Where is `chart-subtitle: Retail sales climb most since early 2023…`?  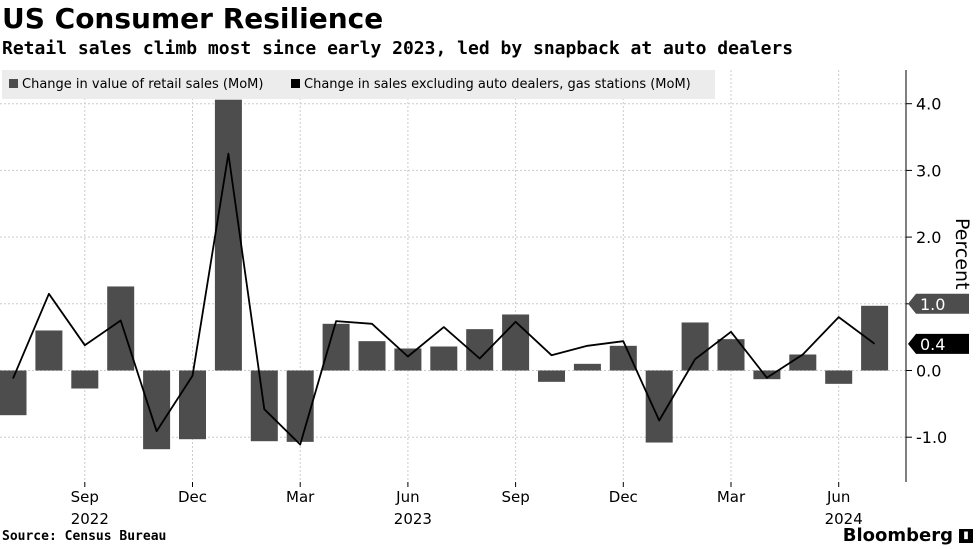 chart-subtitle: Retail sales climb most since early 2023… is located at coordinates (398, 48).